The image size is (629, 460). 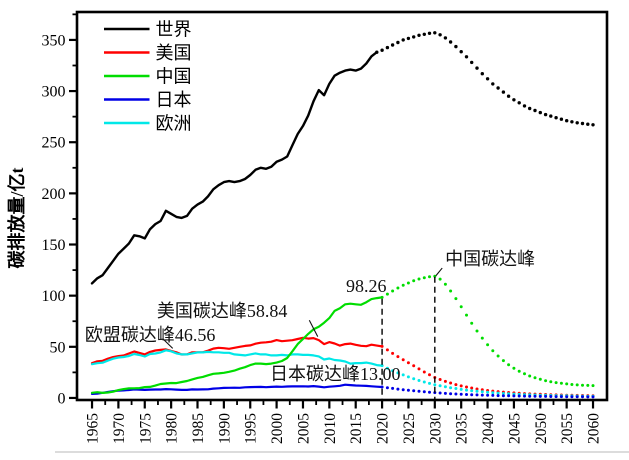 I want to click on y-tick-label: 0, so click(x=62, y=398).